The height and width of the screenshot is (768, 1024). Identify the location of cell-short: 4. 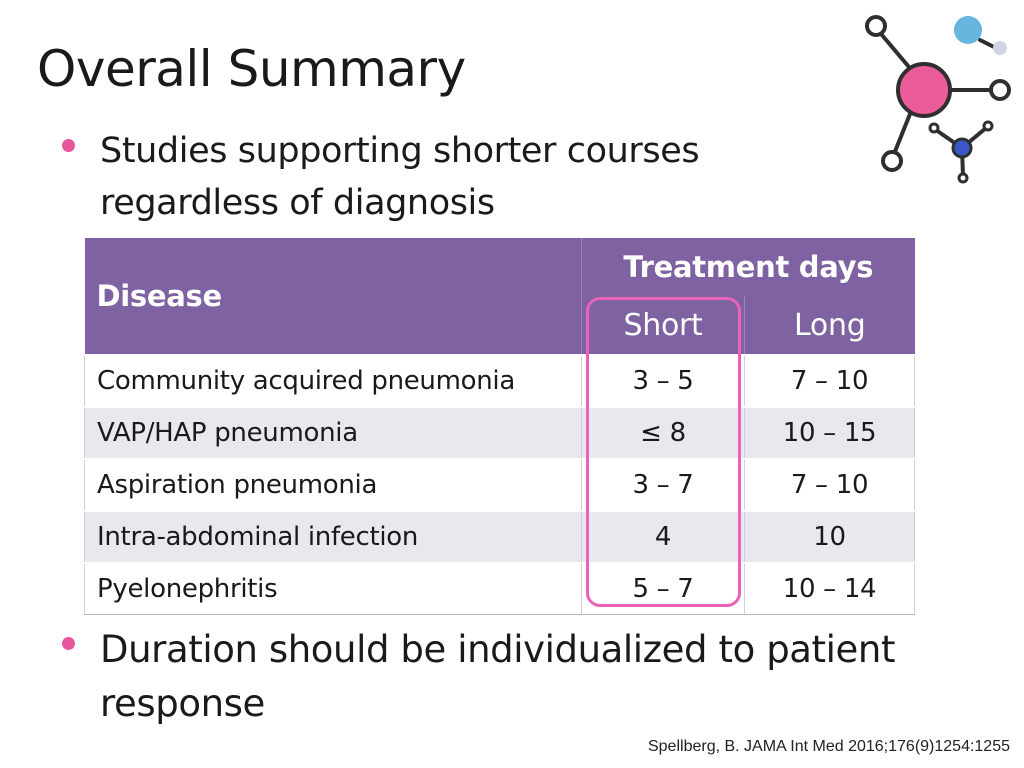
(663, 537).